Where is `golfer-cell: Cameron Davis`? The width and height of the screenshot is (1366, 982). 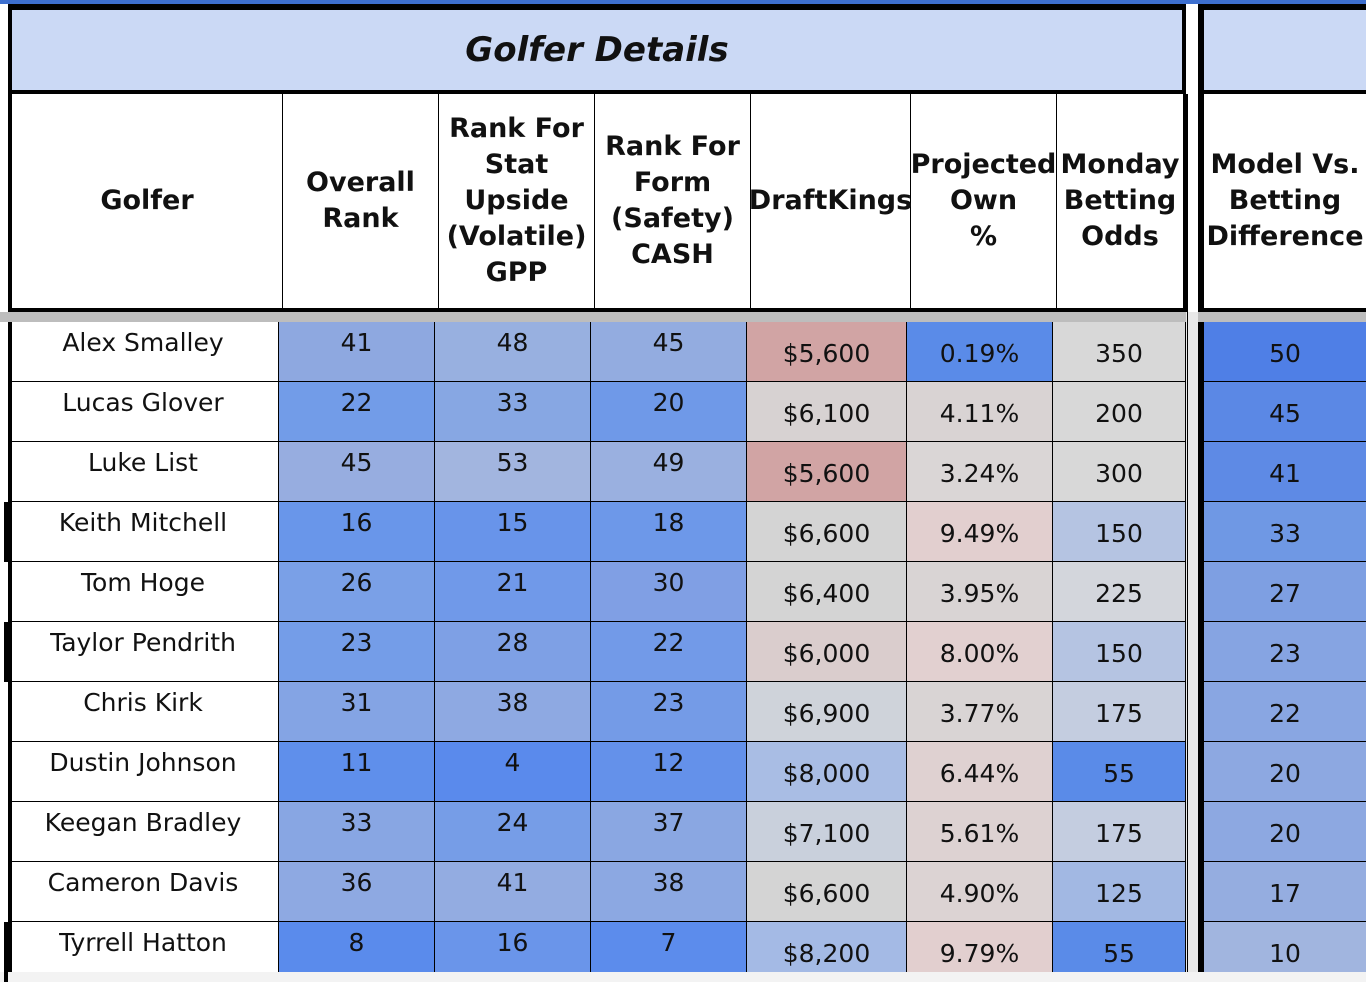
golfer-cell: Cameron Davis is located at coordinates (143, 892).